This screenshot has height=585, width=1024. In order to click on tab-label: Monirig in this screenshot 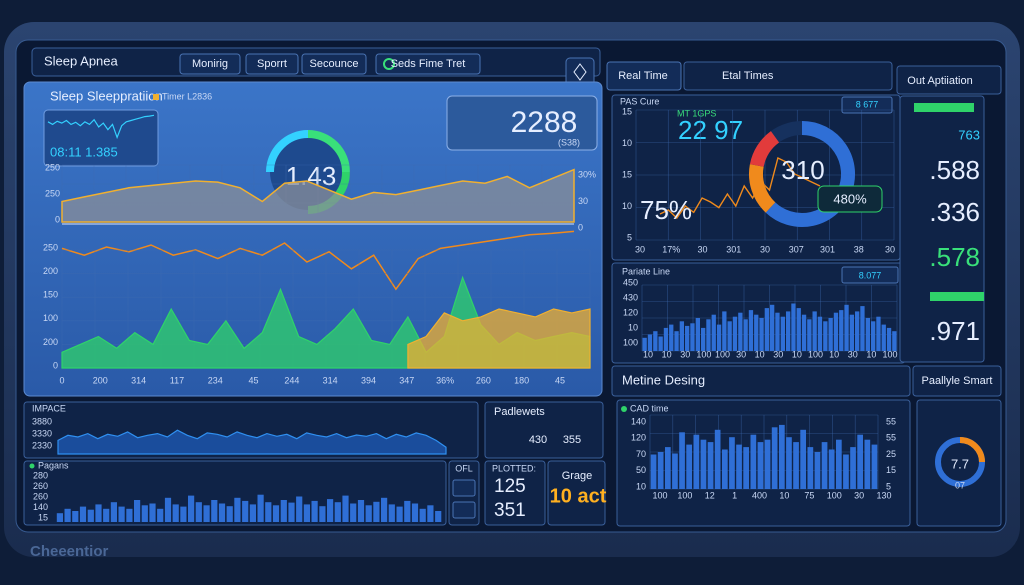, I will do `click(210, 64)`.